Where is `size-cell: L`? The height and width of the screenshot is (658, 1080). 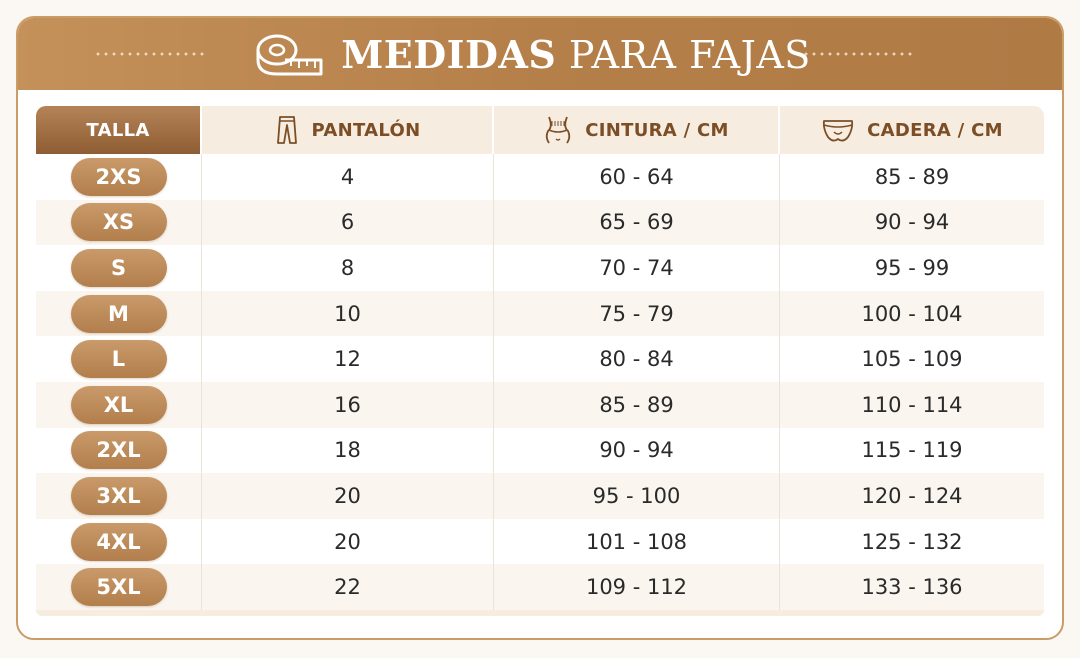 size-cell: L is located at coordinates (119, 359).